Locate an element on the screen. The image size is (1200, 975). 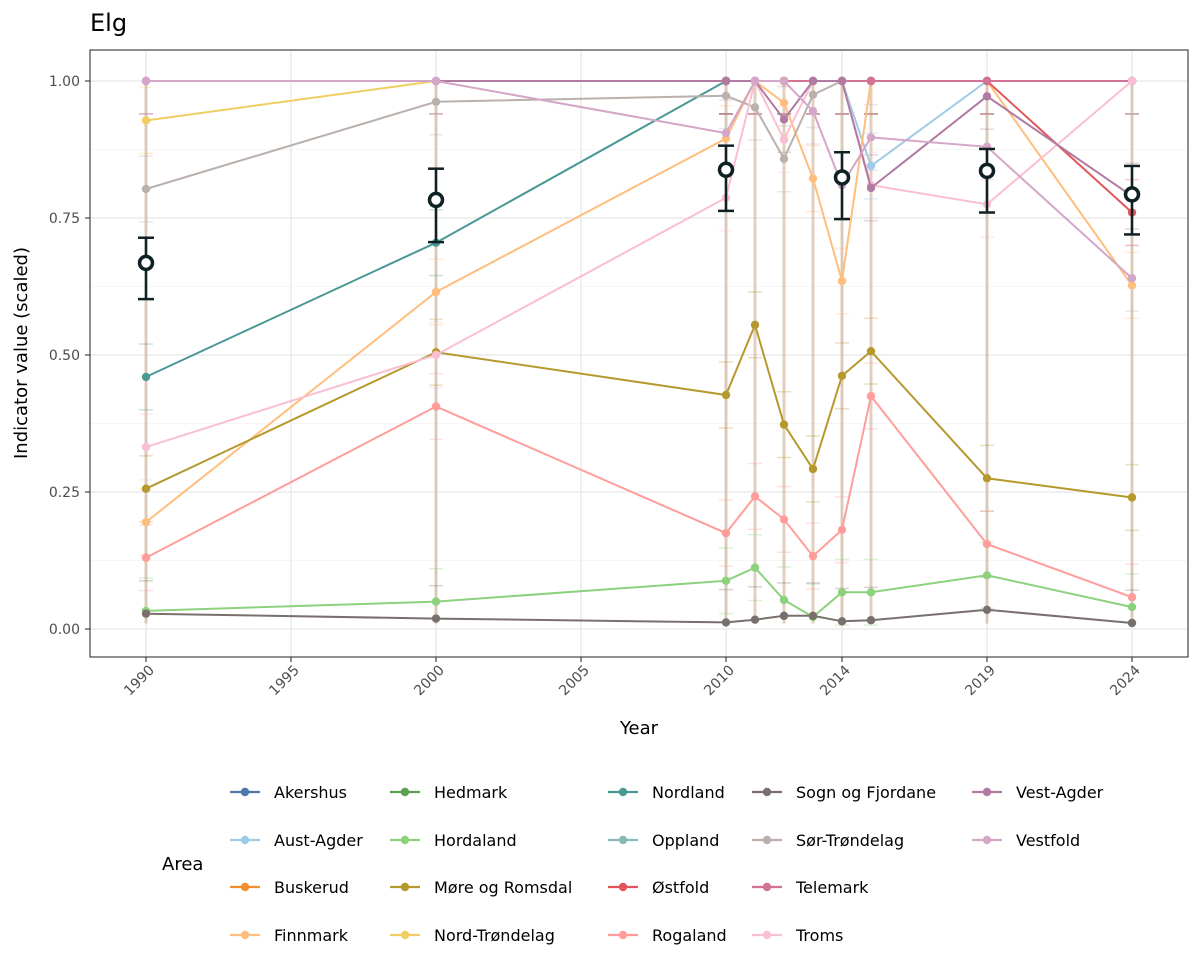
legend-label: Møre og Romsdal is located at coordinates (503, 887).